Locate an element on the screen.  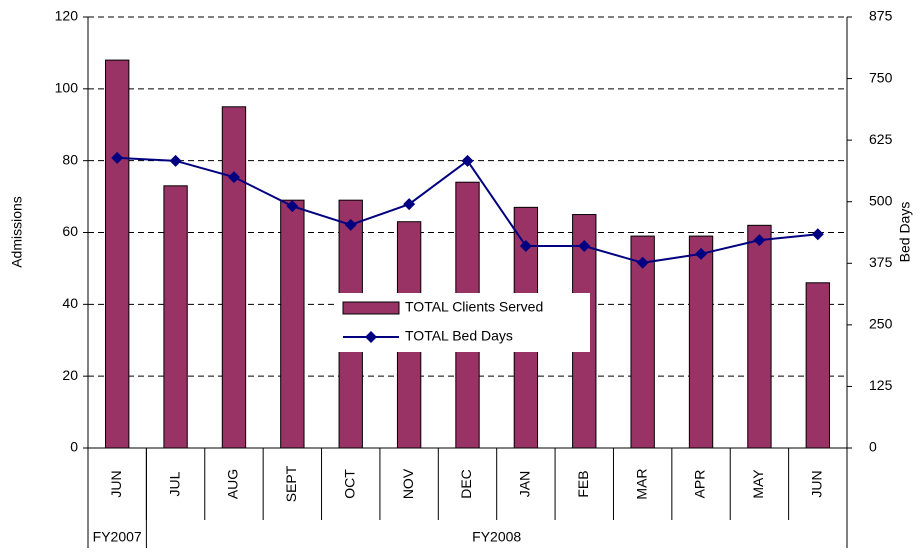
x-tick-label: JUL is located at coordinates (174, 483).